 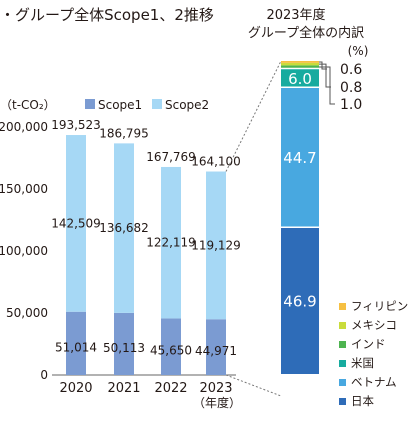 What do you see at coordinates (358, 51) in the screenshot?
I see `breakdown-unit: (%)` at bounding box center [358, 51].